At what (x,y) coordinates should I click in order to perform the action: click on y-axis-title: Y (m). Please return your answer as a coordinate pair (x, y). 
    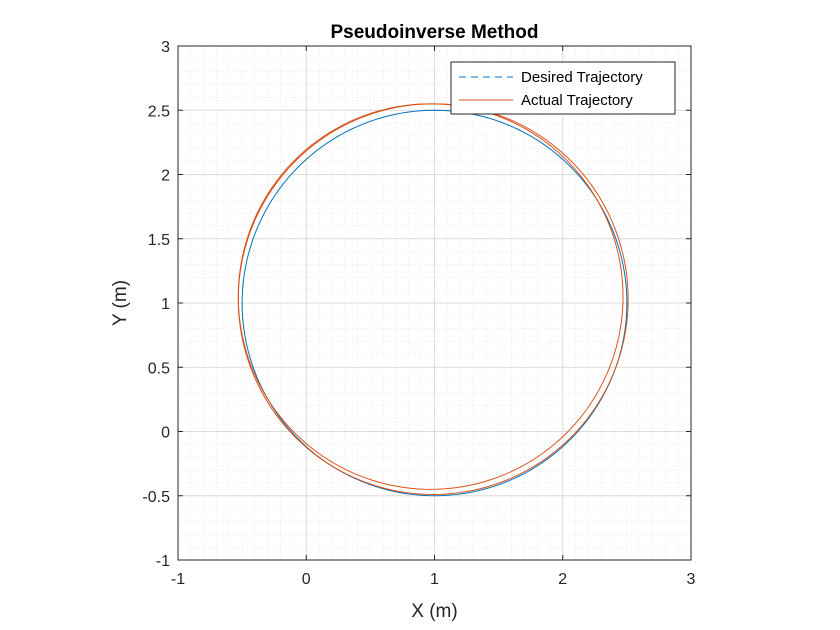
    Looking at the image, I should click on (120, 303).